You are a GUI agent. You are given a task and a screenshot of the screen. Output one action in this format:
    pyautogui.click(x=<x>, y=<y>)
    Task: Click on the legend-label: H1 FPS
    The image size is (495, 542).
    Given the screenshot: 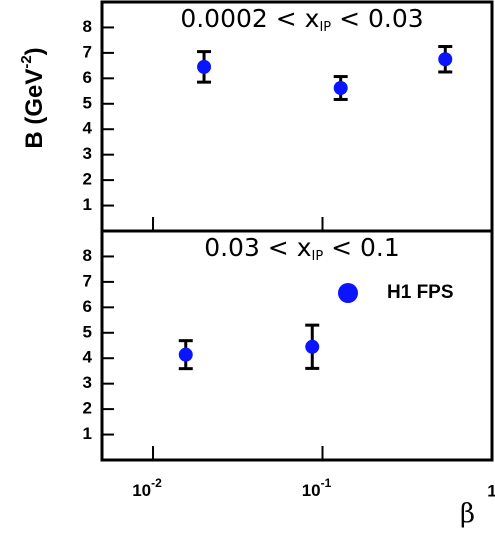 What is the action you would take?
    pyautogui.click(x=420, y=292)
    